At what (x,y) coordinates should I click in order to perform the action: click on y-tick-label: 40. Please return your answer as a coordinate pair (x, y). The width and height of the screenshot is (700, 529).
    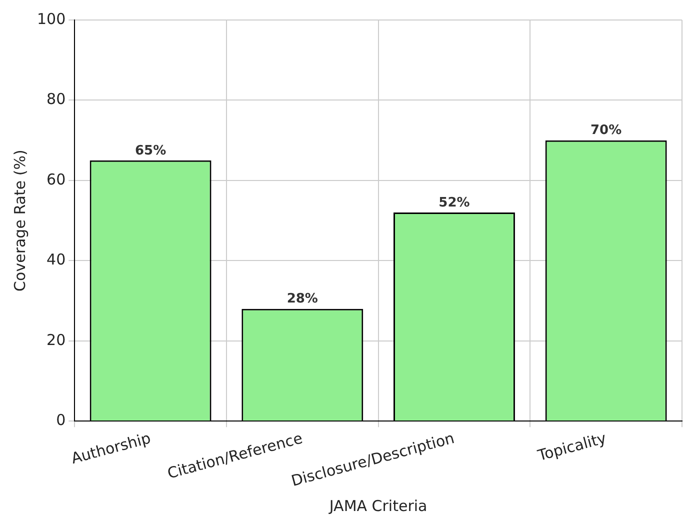
    Looking at the image, I should click on (56, 259).